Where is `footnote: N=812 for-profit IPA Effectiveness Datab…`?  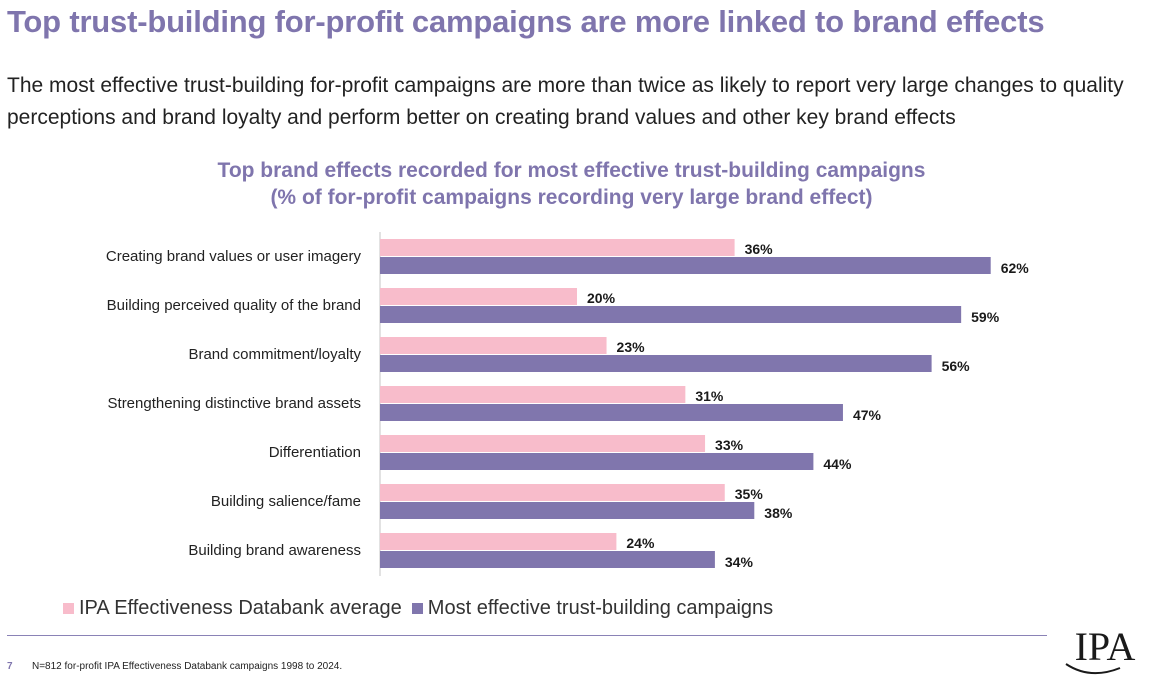
footnote: N=812 for-profit IPA Effectiveness Datab… is located at coordinates (187, 666).